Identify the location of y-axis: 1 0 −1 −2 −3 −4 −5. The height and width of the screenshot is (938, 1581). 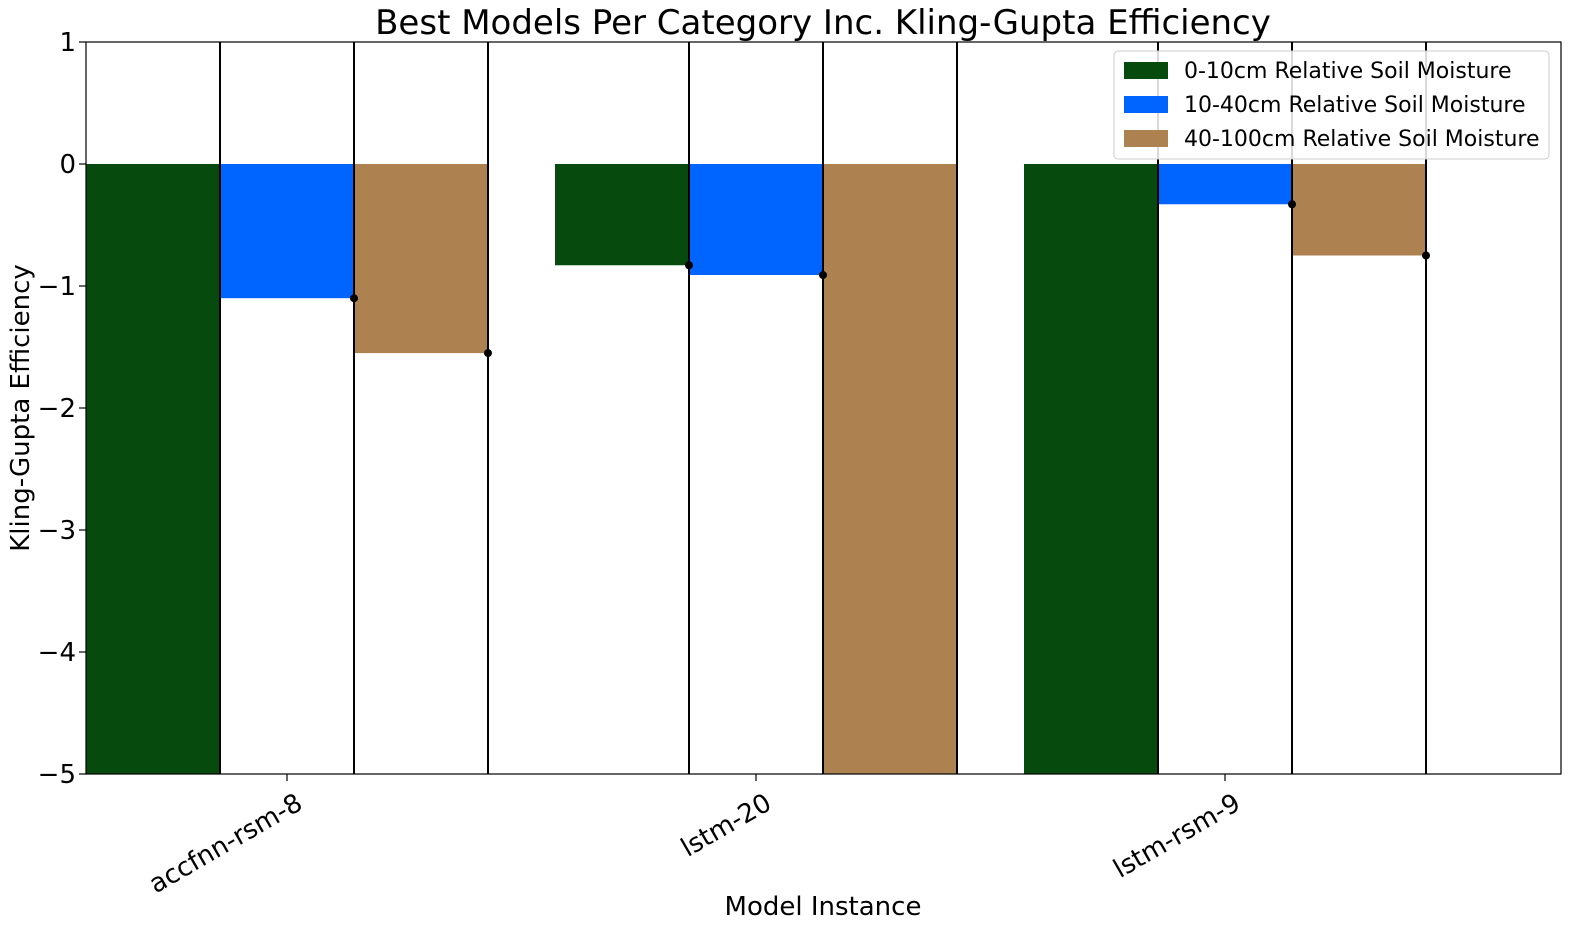
(62, 409).